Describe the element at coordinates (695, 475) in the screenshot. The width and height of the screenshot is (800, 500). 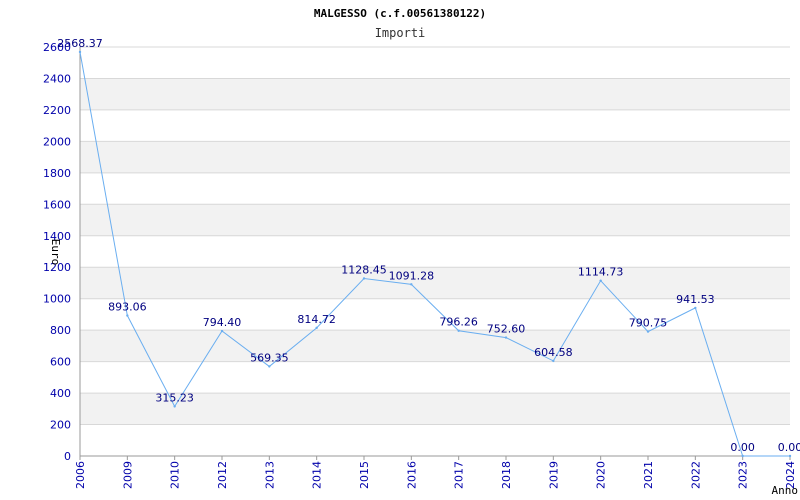
I see `x-tick-label: 2022` at that location.